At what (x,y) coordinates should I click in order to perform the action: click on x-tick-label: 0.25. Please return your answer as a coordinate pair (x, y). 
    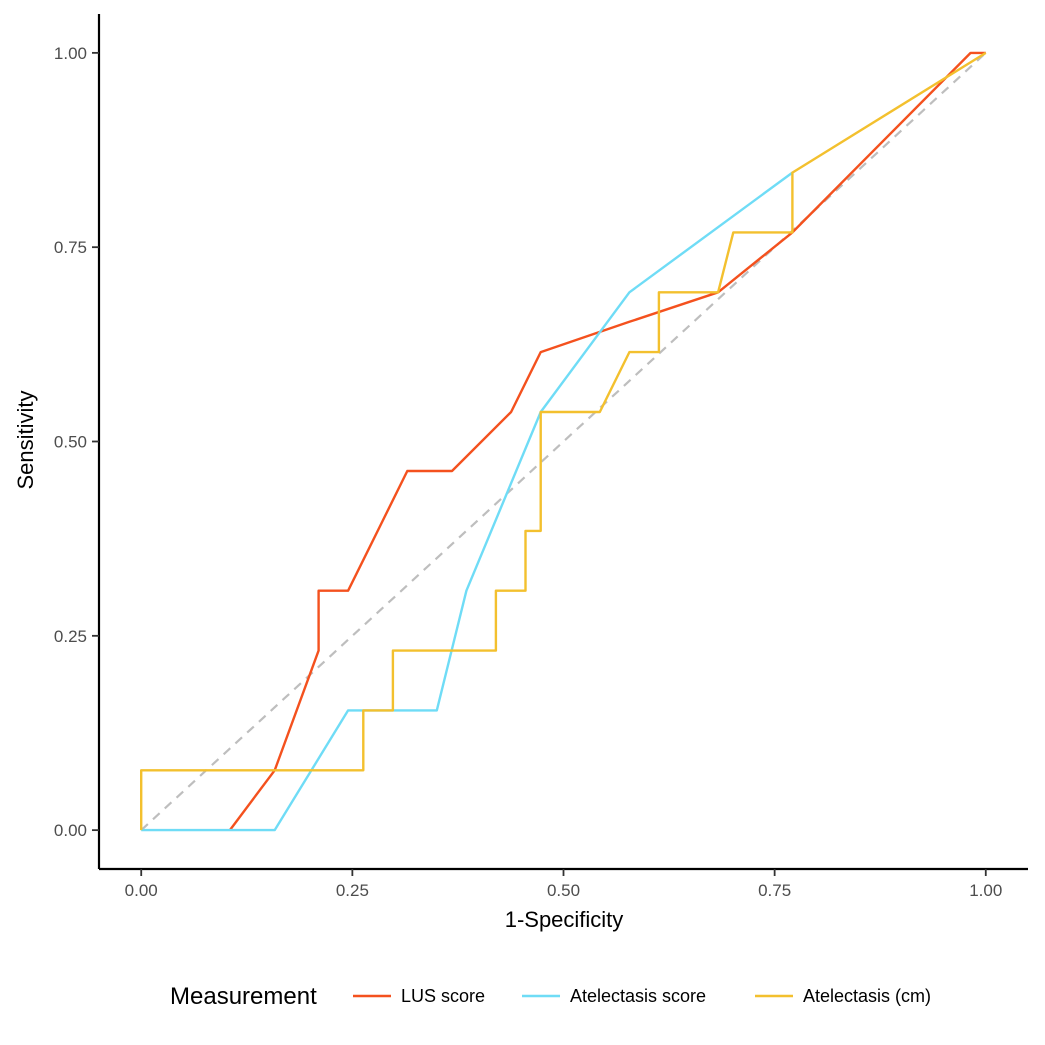
    Looking at the image, I should click on (352, 890).